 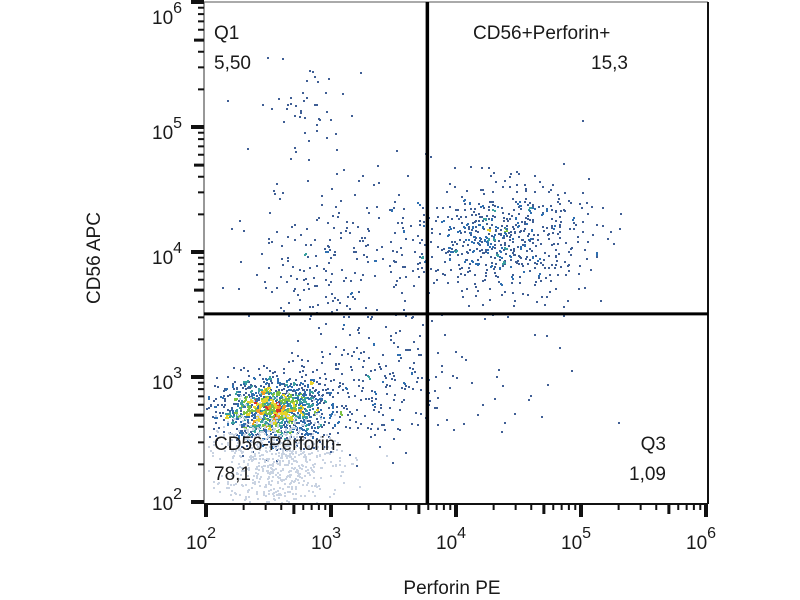 I want to click on y-major-tick, so click(x=197, y=127).